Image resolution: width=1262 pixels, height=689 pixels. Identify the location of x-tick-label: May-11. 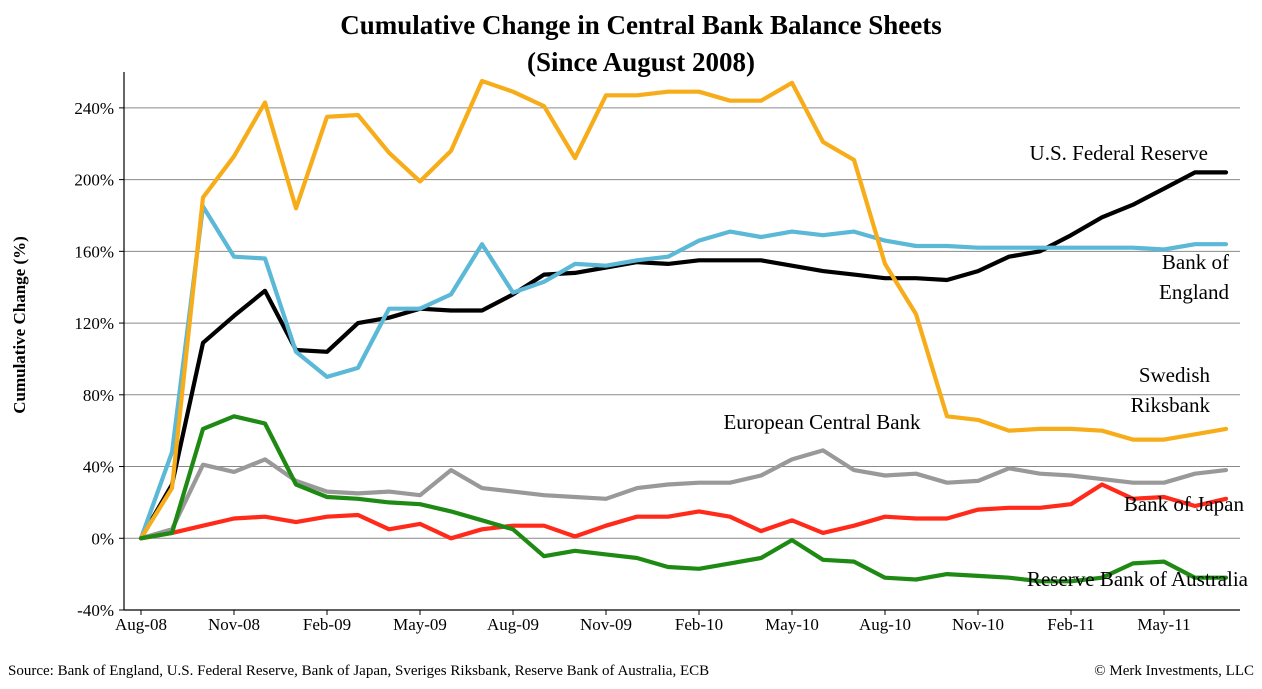
(1163, 624).